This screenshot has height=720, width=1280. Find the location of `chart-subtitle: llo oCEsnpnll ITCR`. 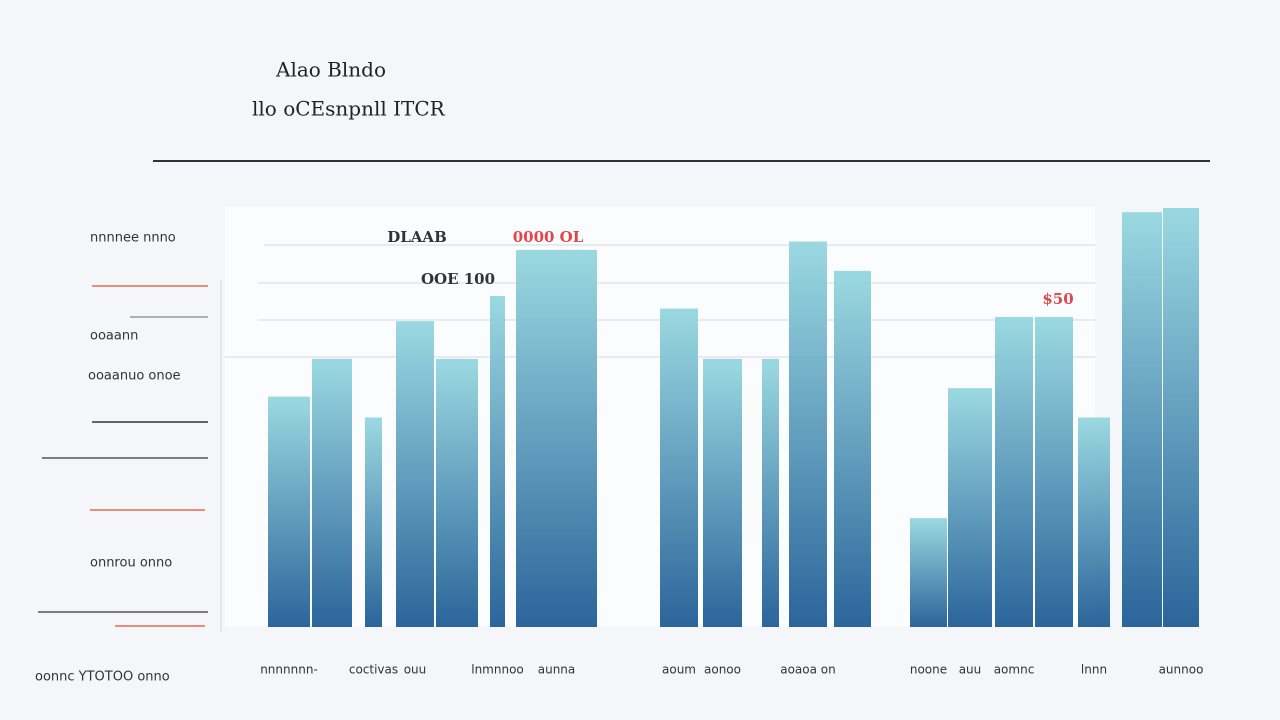

chart-subtitle: llo oCEsnpnll ITCR is located at coordinates (349, 109).